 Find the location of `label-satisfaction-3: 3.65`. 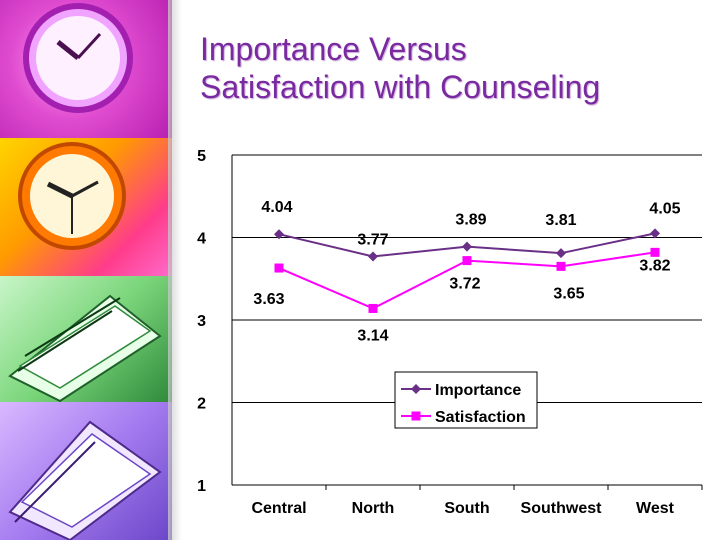

label-satisfaction-3: 3.65 is located at coordinates (568, 293).